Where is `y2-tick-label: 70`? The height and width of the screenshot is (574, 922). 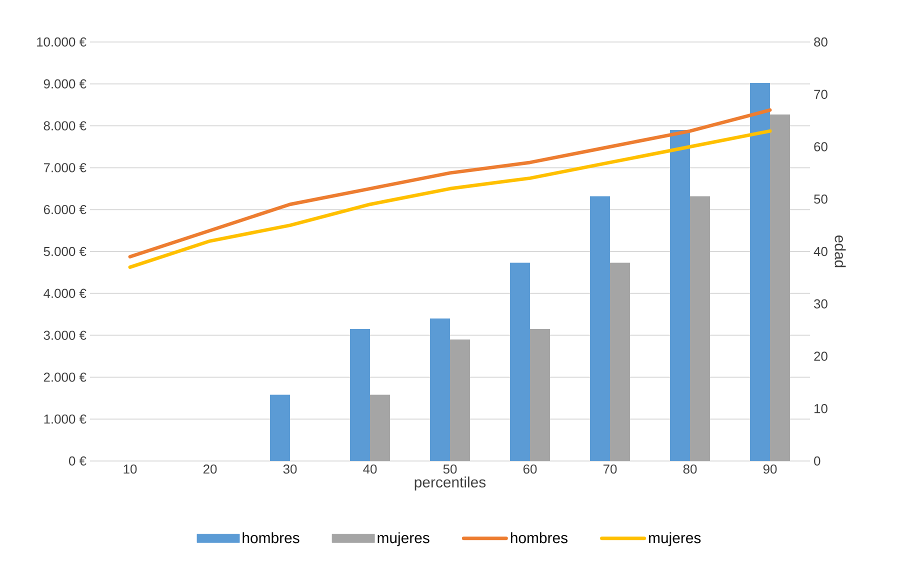 y2-tick-label: 70 is located at coordinates (821, 94).